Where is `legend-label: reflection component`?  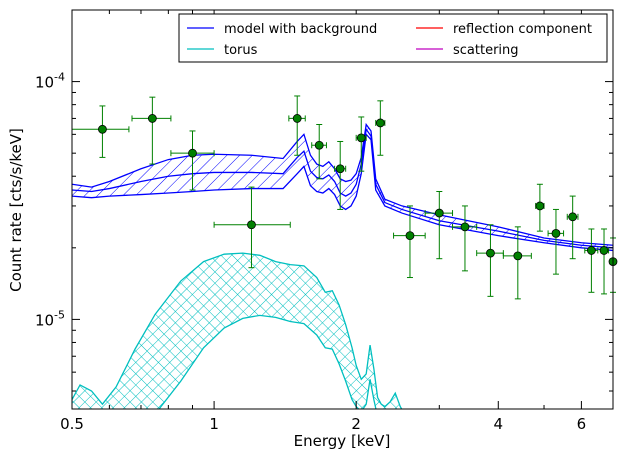
legend-label: reflection component is located at coordinates (522, 29).